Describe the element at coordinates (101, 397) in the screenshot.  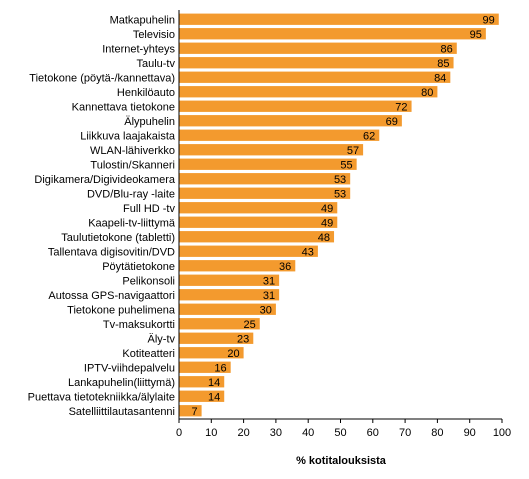
I see `category-label: Puettava tietotekniikka/älylaite` at that location.